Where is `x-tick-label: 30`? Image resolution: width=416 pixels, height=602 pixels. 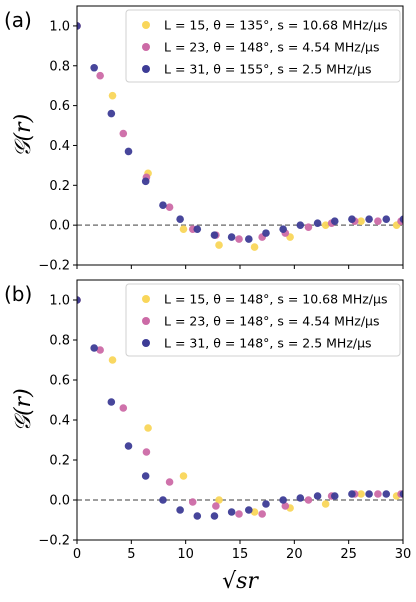
x-tick-label: 30 is located at coordinates (403, 554).